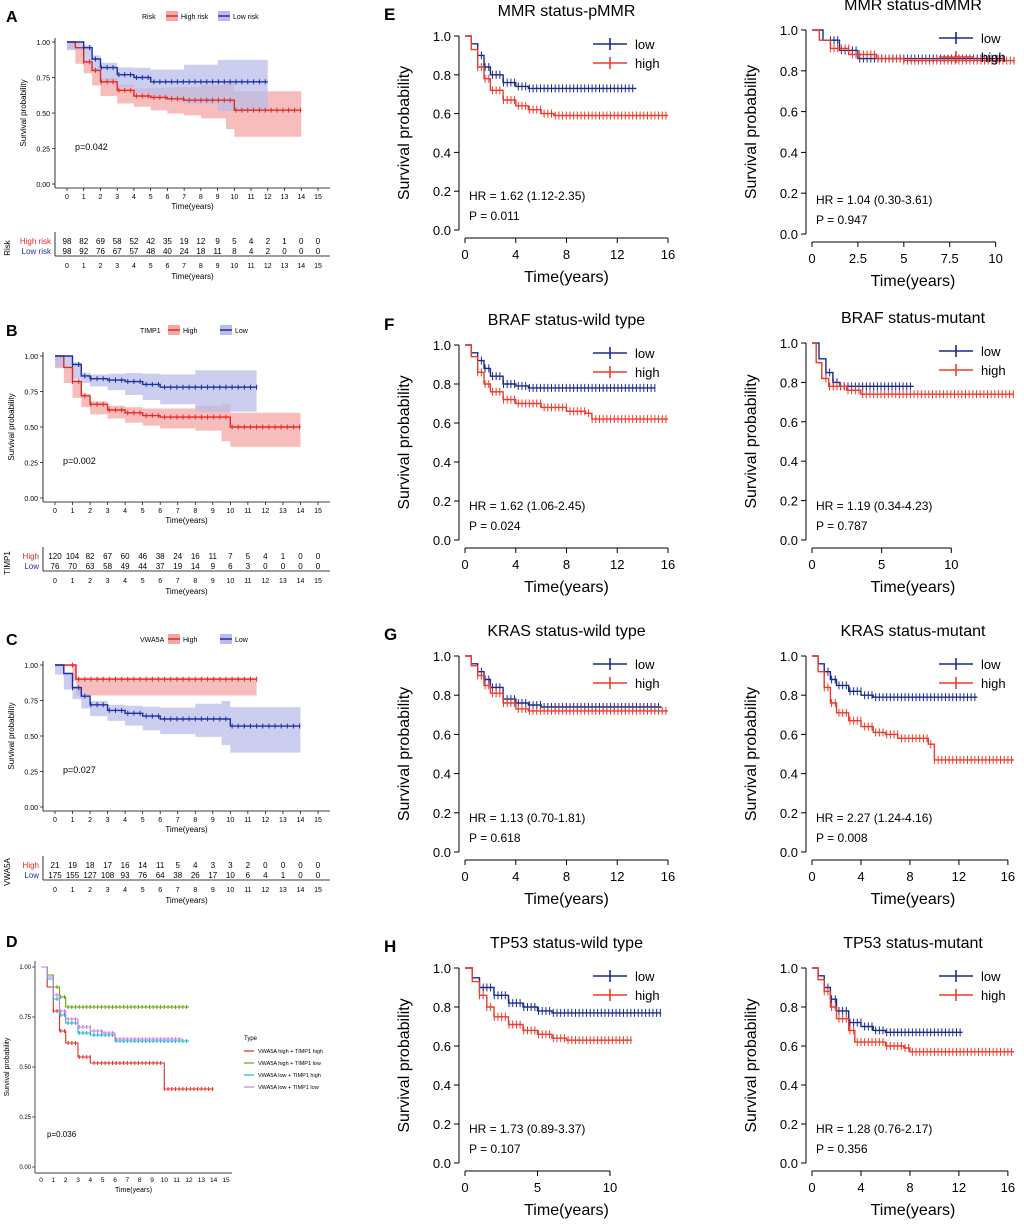  What do you see at coordinates (289, 1076) in the screenshot?
I see `legend-label: VWA5A low + TIMP1 high` at bounding box center [289, 1076].